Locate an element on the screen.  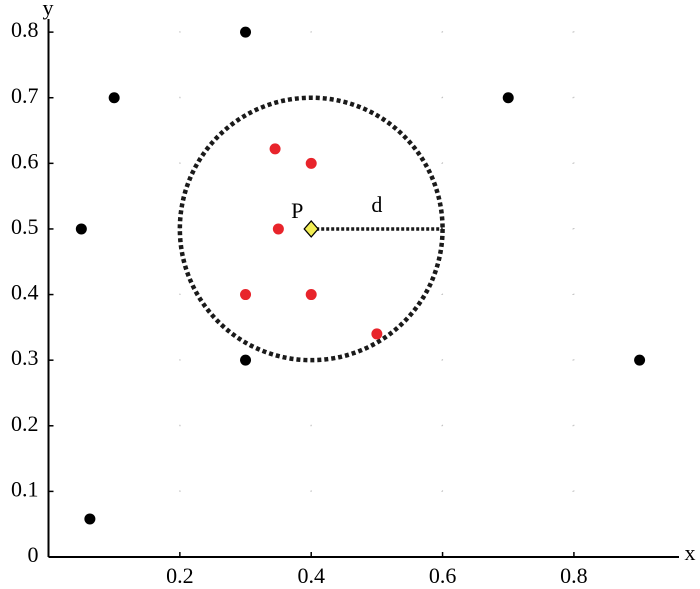
x-tick-label: 0.8 is located at coordinates (574, 575).